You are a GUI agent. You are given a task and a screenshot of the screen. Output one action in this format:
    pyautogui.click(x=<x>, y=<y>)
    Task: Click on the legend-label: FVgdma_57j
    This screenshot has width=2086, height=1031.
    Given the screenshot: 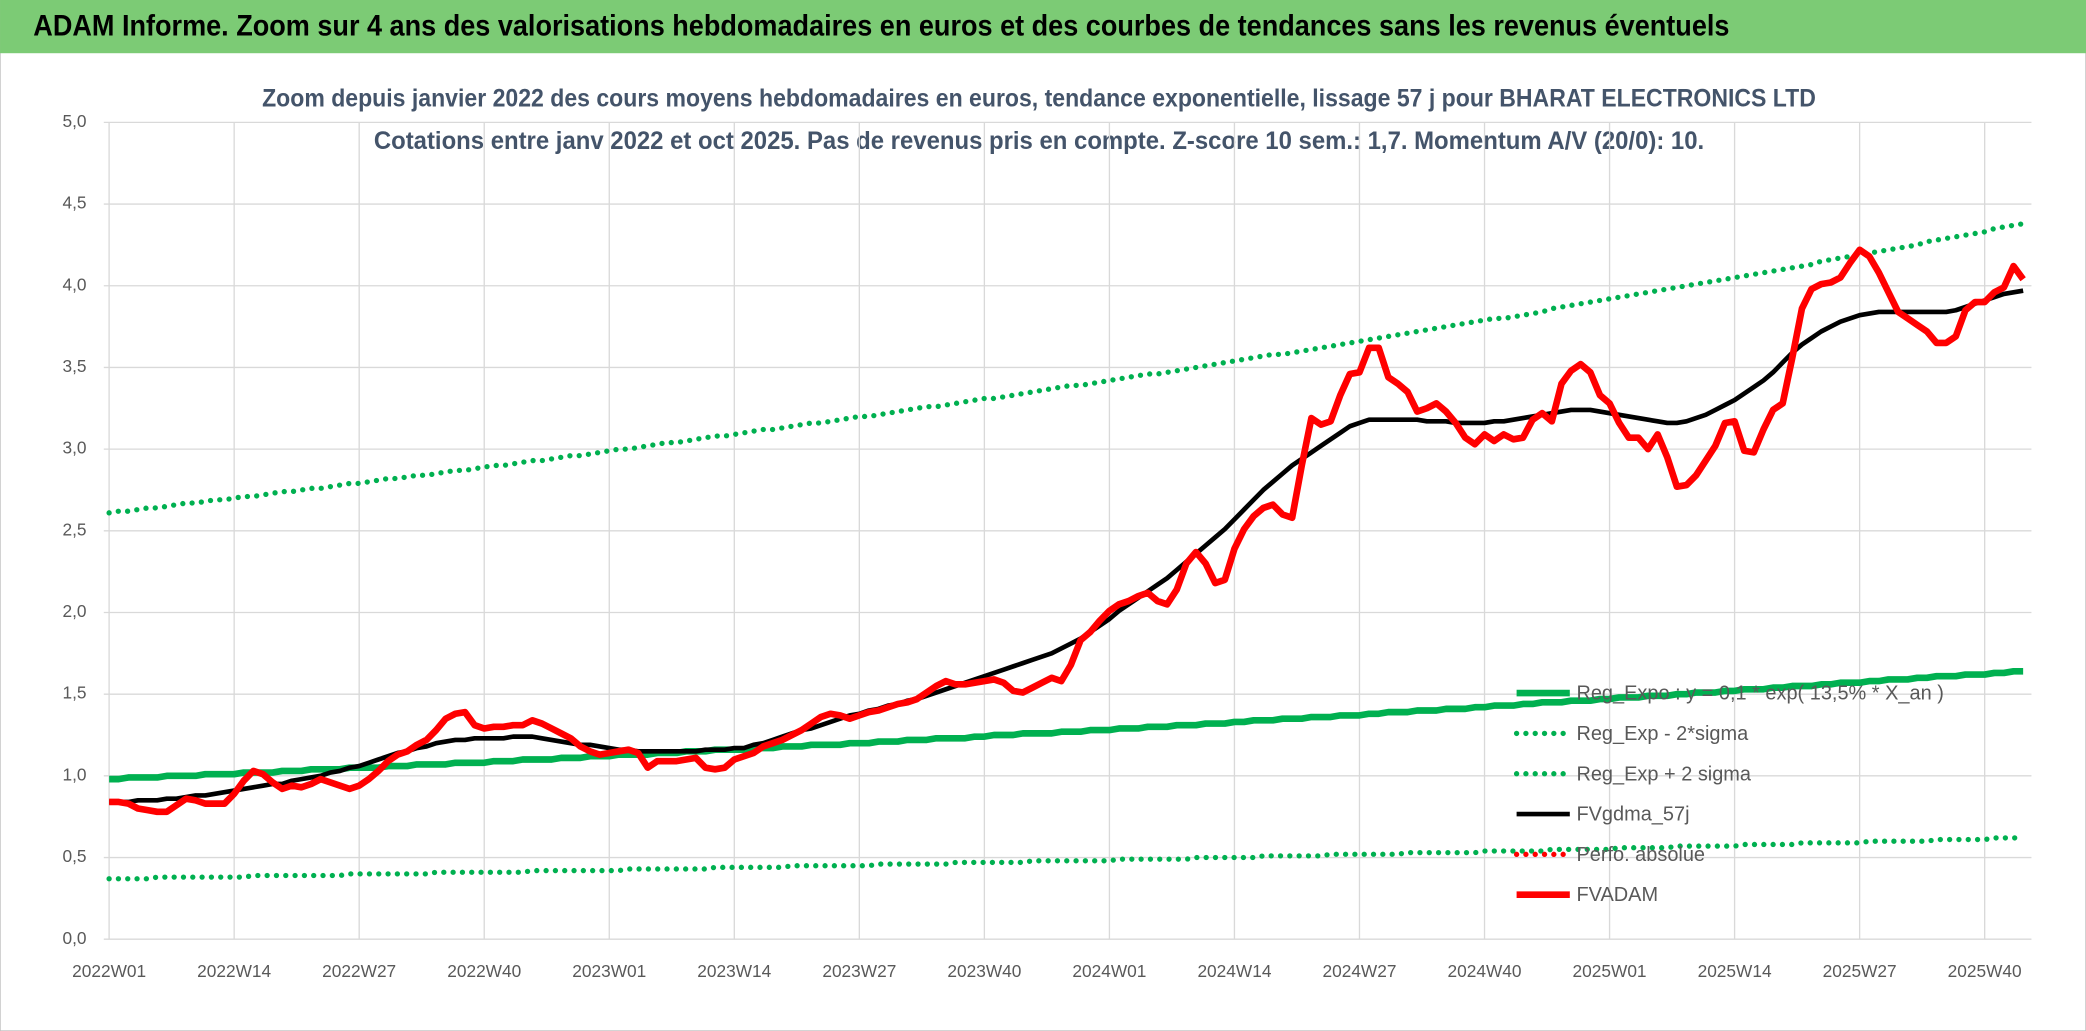 What is the action you would take?
    pyautogui.click(x=1632, y=815)
    